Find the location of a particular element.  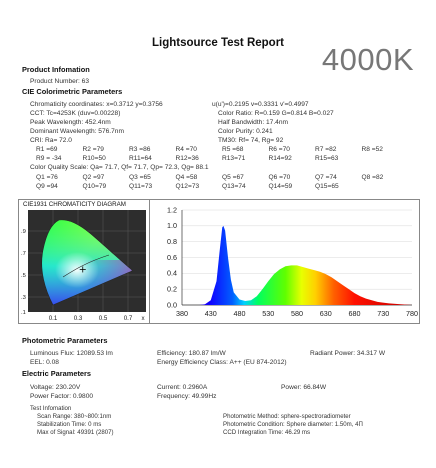

efficiency: Efficiency: 180.87 lm/W is located at coordinates (191, 353).